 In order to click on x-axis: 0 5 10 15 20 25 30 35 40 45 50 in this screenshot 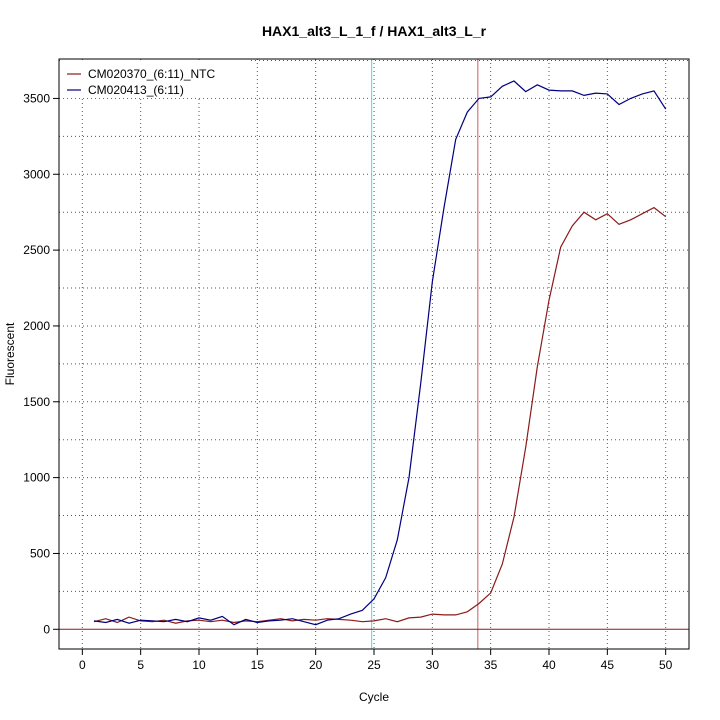, I will do `click(376, 660)`.